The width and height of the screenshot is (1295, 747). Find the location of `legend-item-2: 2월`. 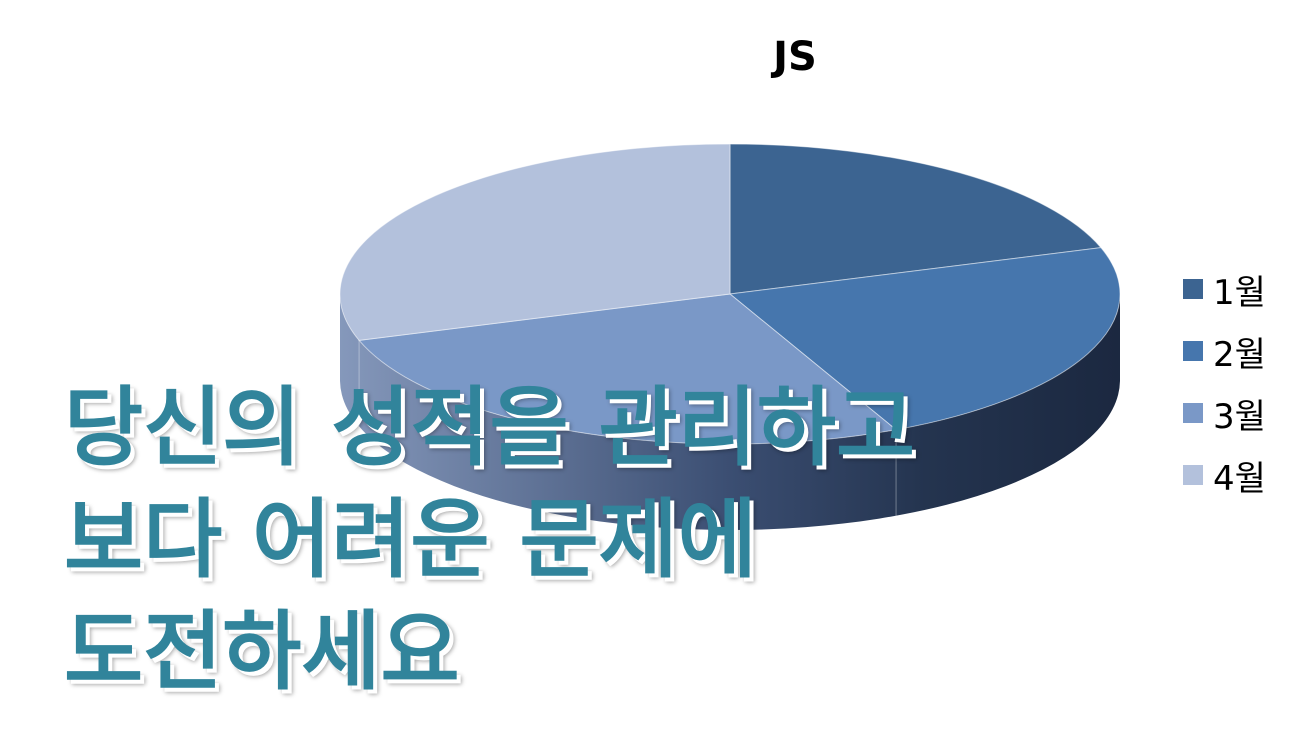

legend-item-2: 2월 is located at coordinates (1224, 351).